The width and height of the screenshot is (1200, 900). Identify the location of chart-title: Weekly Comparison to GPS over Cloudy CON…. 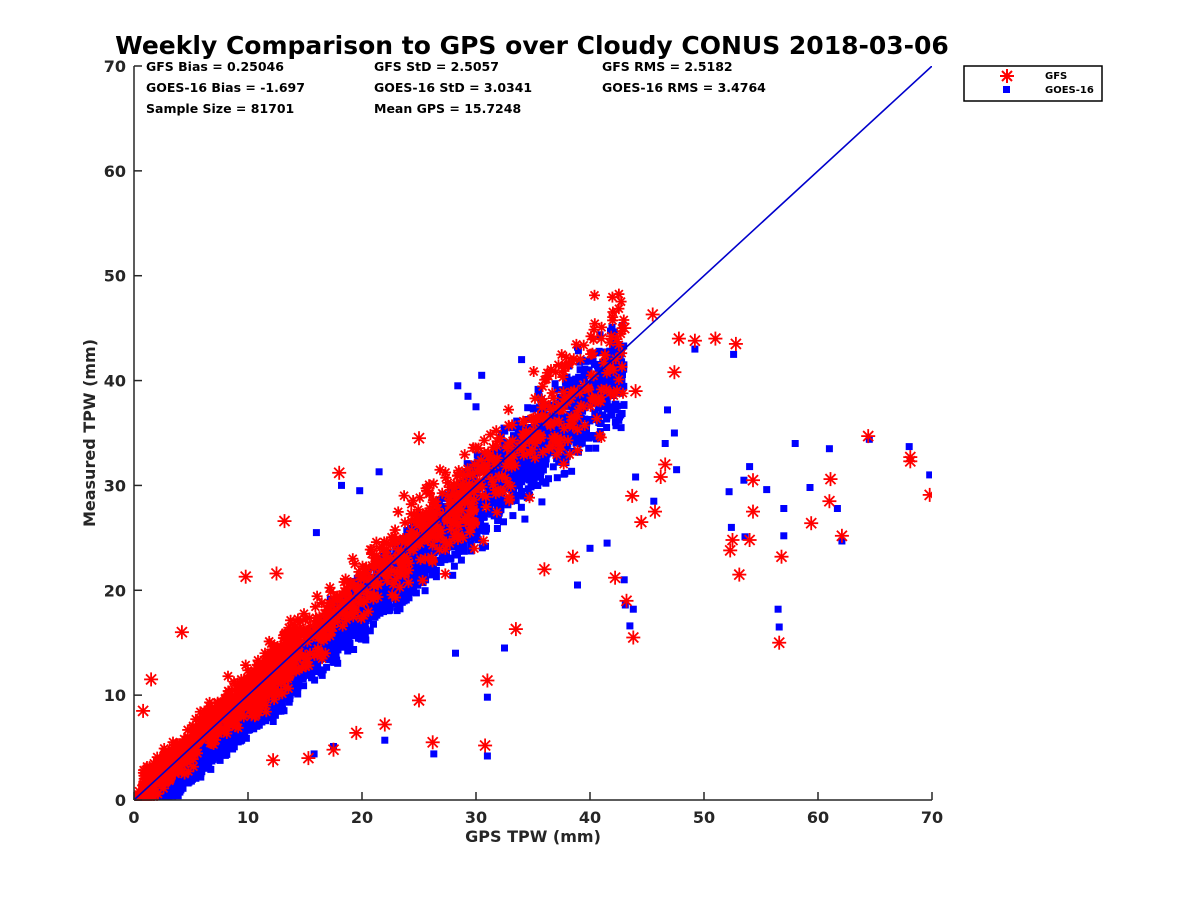
(532, 45).